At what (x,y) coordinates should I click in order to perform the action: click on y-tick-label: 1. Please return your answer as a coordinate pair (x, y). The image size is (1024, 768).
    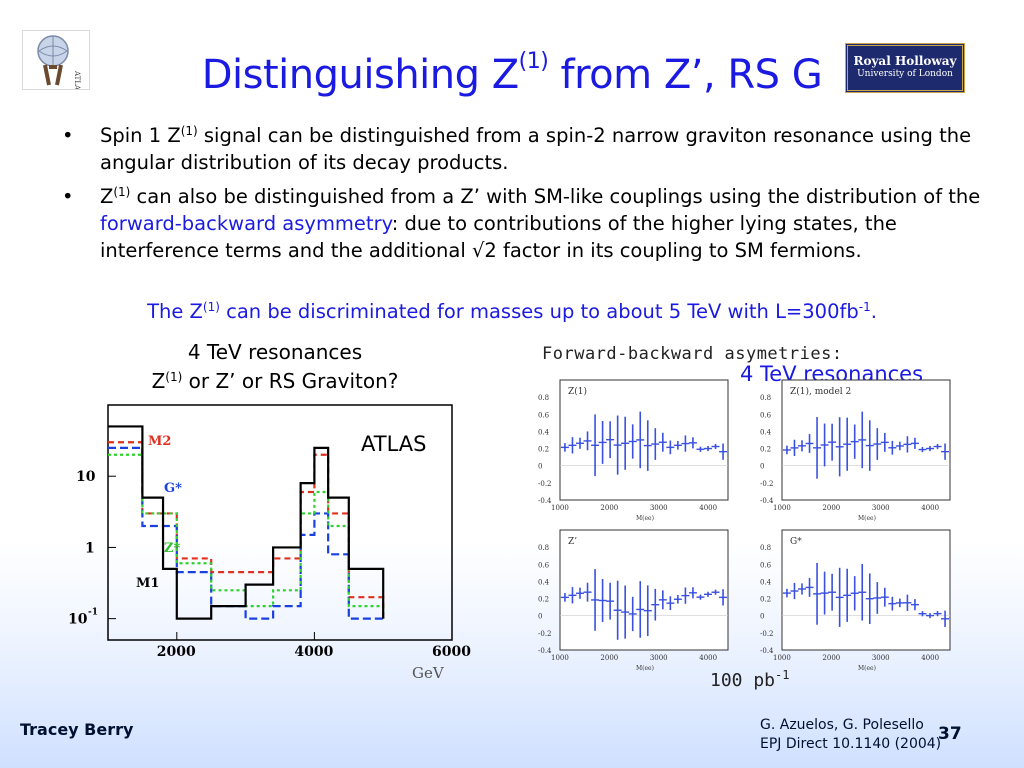
    Looking at the image, I should click on (90, 548).